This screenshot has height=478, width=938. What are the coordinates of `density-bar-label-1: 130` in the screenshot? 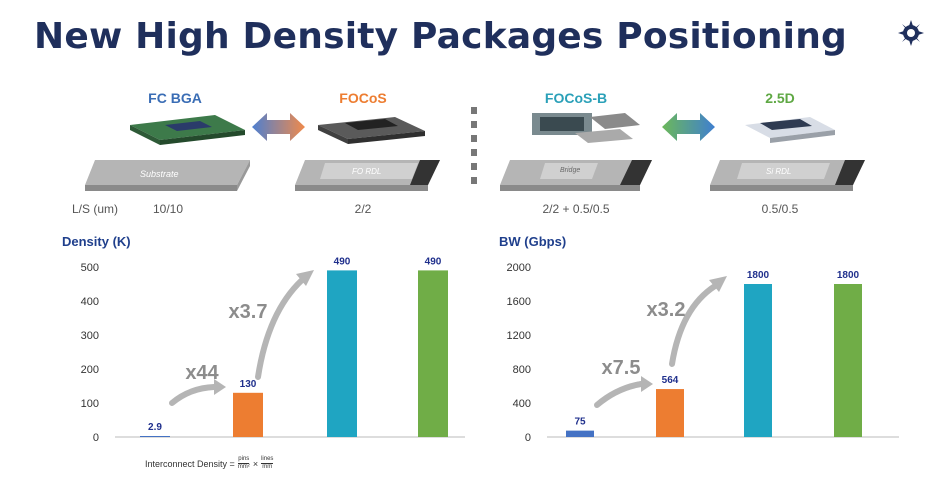 It's located at (248, 384).